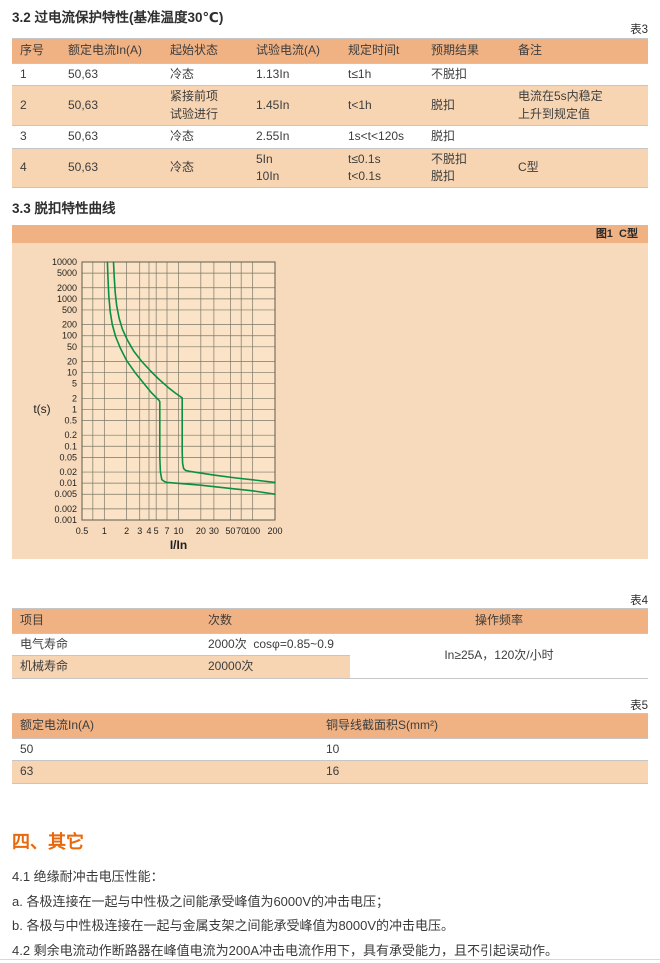 Image resolution: width=660 pixels, height=963 pixels. I want to click on cell: C型, so click(528, 167).